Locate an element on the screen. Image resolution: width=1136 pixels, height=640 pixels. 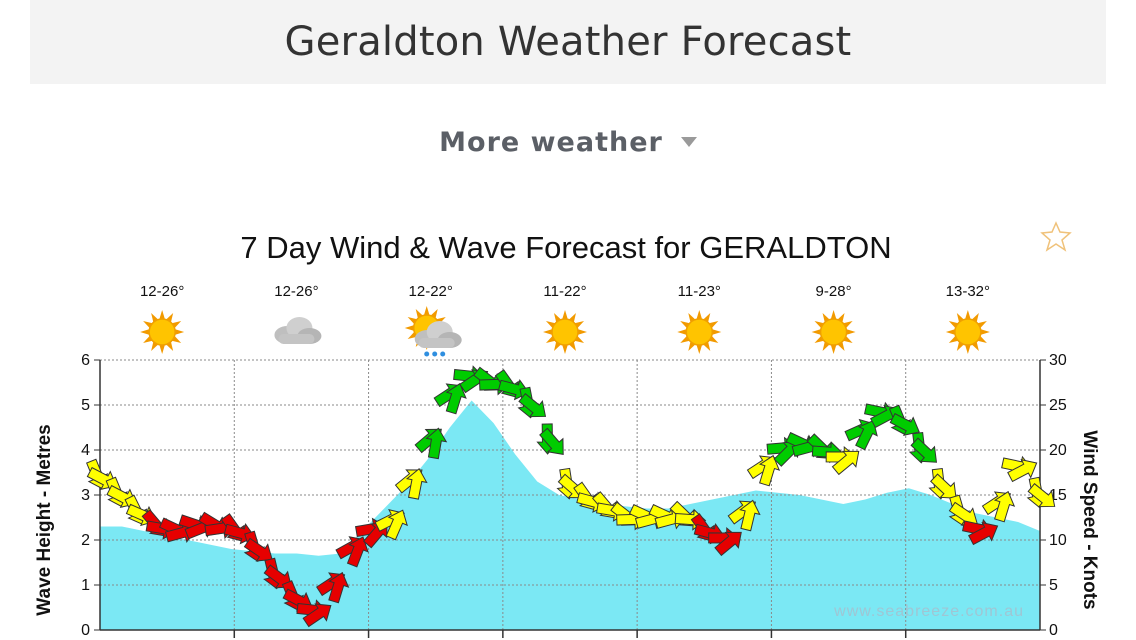
day-7: 13-32° is located at coordinates (968, 318).